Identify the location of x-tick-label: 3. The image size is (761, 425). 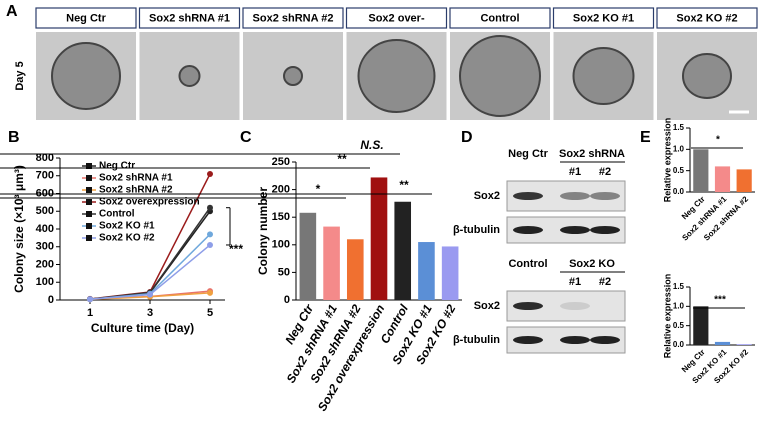
(150, 313).